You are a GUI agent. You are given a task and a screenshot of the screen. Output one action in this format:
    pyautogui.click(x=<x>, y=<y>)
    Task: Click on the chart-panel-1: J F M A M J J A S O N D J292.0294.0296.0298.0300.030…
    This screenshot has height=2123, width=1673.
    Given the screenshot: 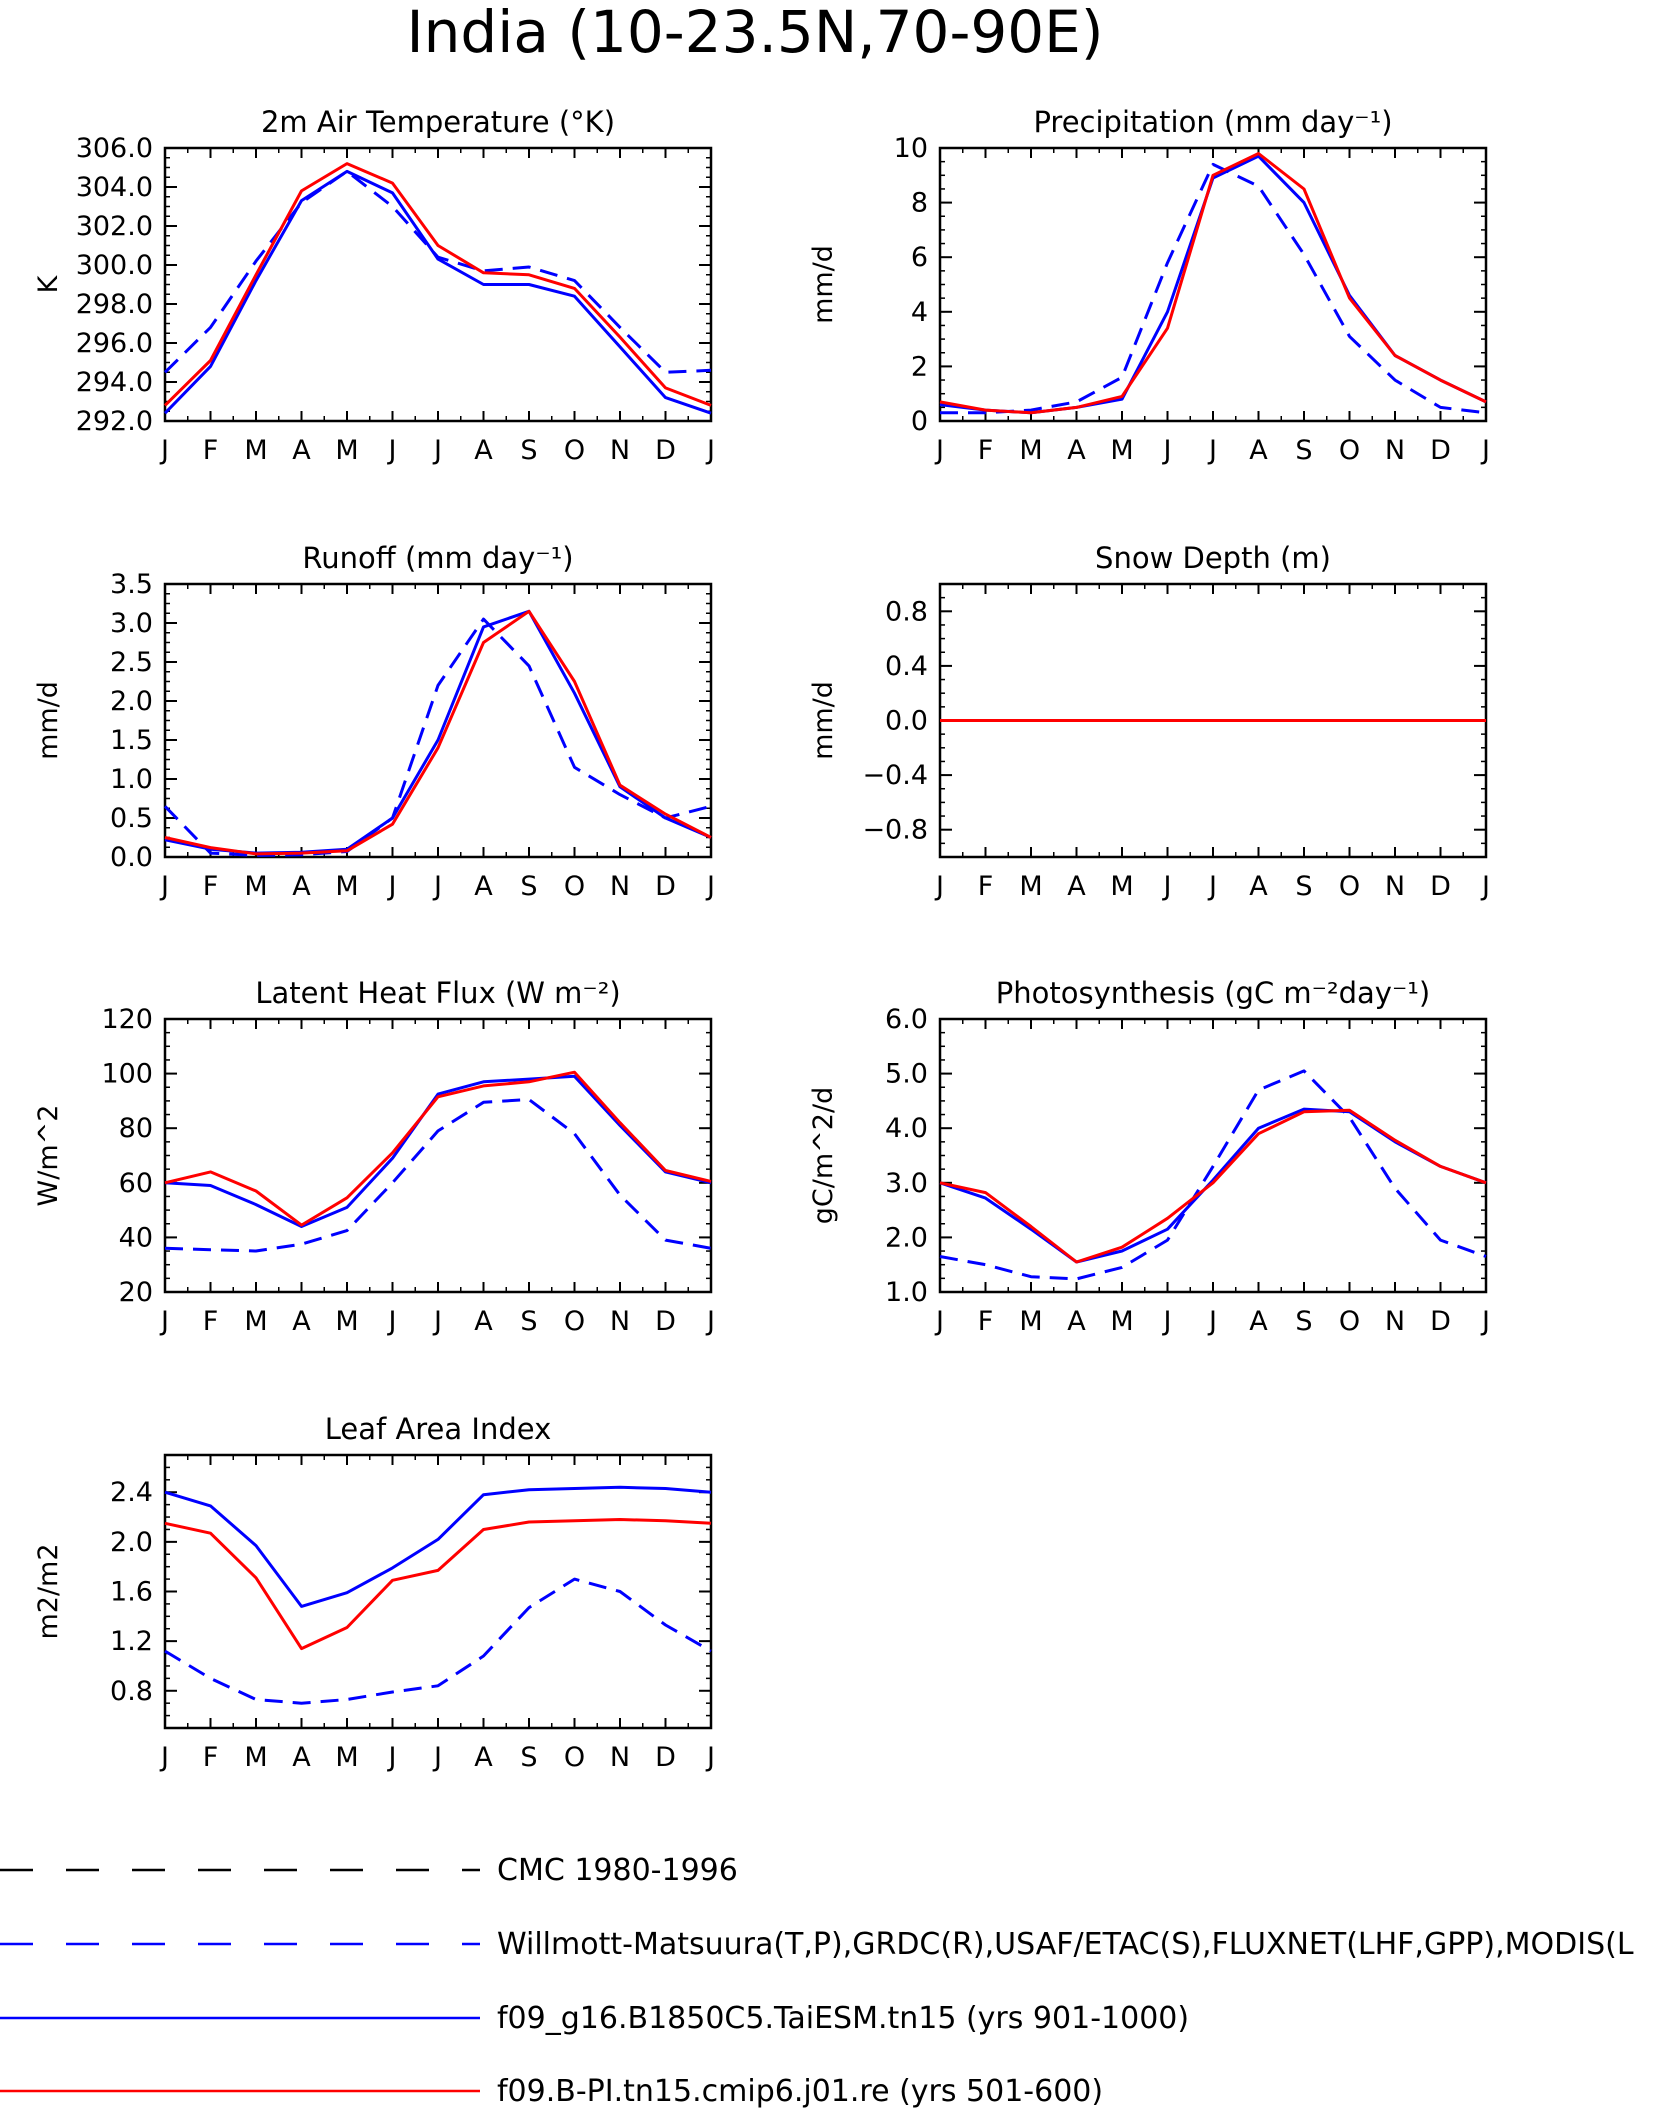 What is the action you would take?
    pyautogui.click(x=374, y=285)
    